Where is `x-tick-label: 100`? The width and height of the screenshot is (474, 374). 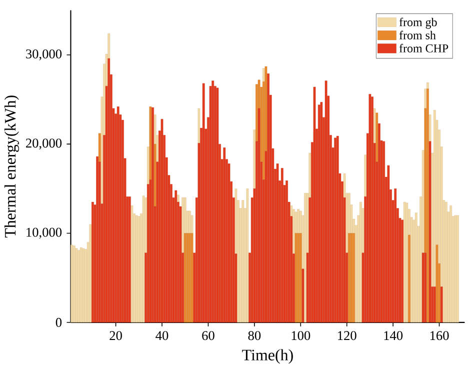
x-tick-label: 100 is located at coordinates (301, 335).